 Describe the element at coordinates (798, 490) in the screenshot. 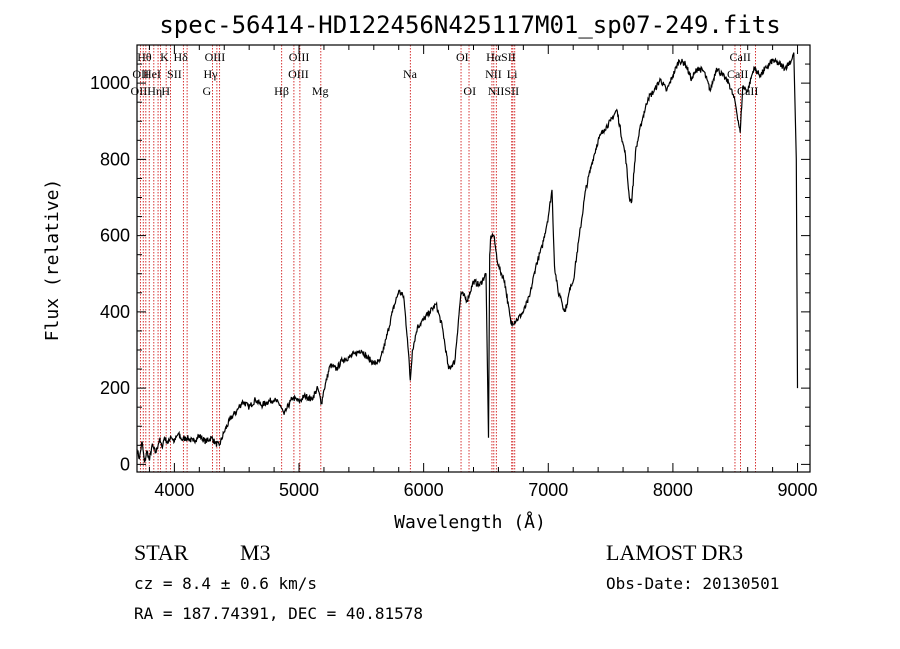

I see `x-tick-label: 9000` at that location.